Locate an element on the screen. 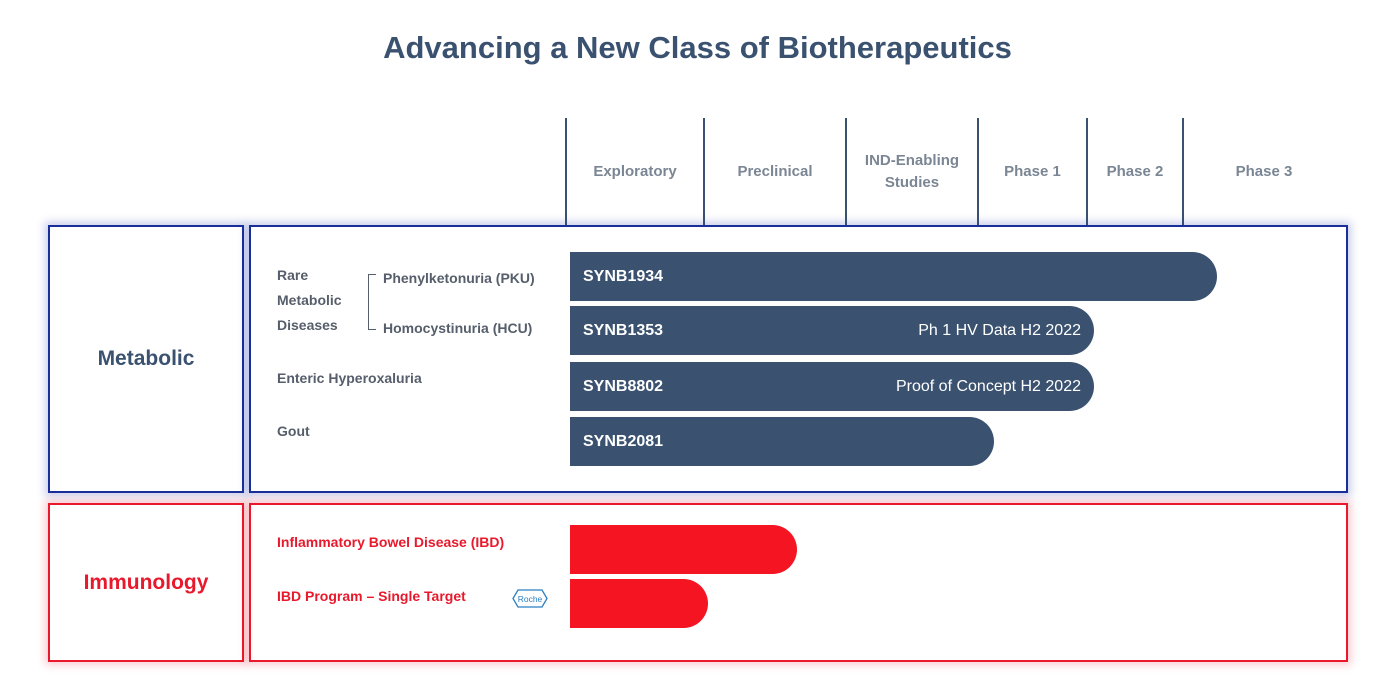 The width and height of the screenshot is (1377, 683). bar-synb2081: SYNB2081 is located at coordinates (782, 441).